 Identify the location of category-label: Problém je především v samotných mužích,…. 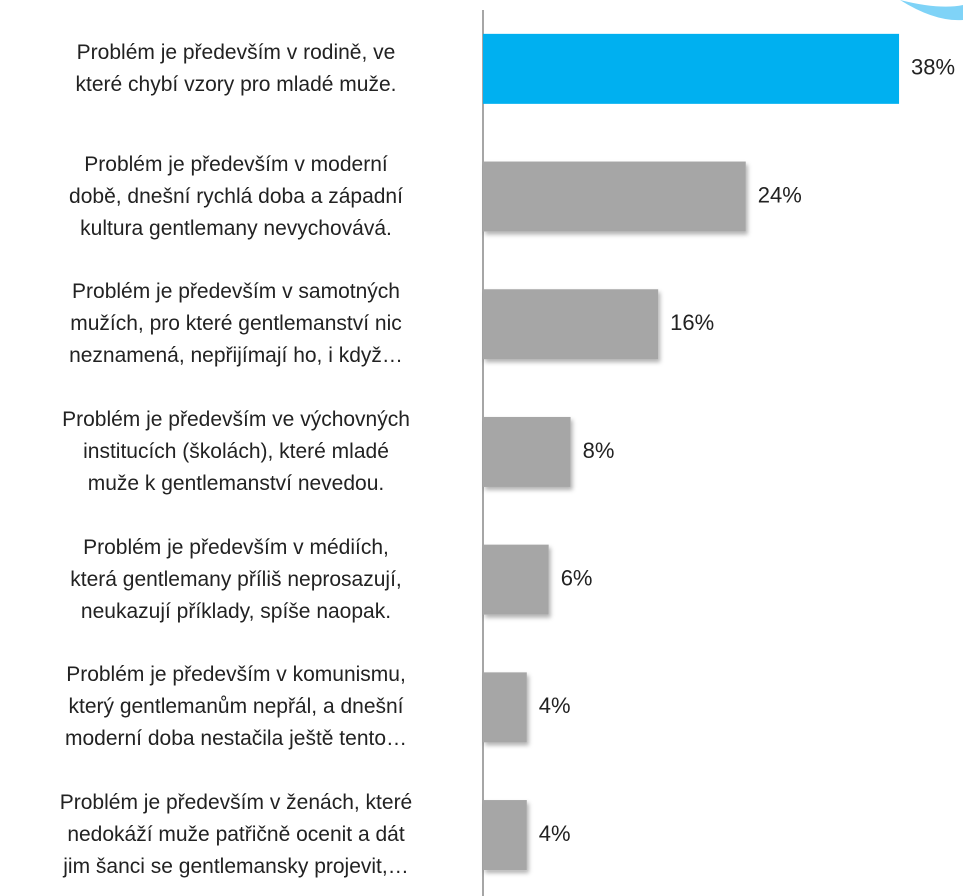
(236, 324).